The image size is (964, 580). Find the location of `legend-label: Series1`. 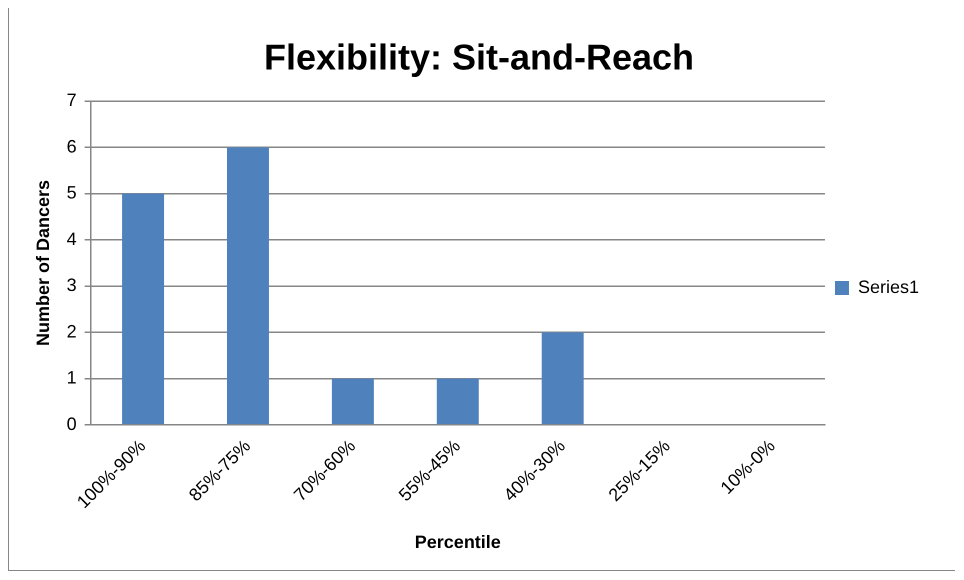

legend-label: Series1 is located at coordinates (888, 286).